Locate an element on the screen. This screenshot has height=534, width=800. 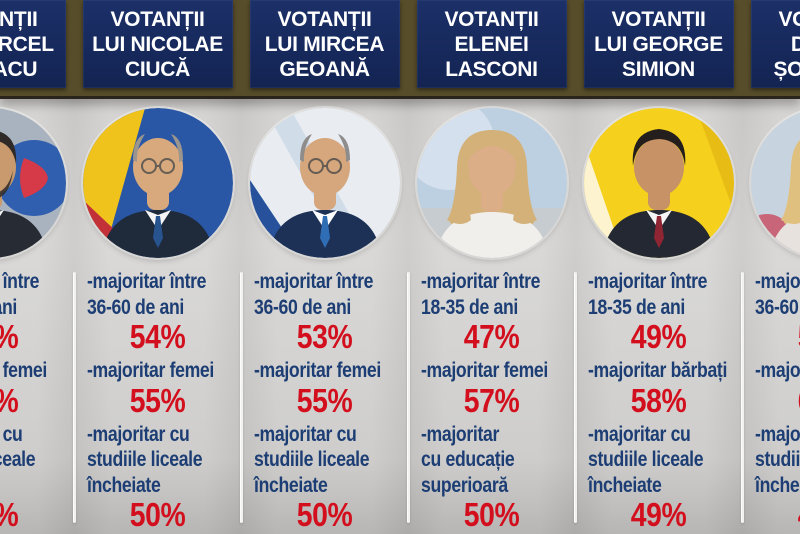
stat-education: -majoritar cu educație superioară 50% is located at coordinates (498, 477).